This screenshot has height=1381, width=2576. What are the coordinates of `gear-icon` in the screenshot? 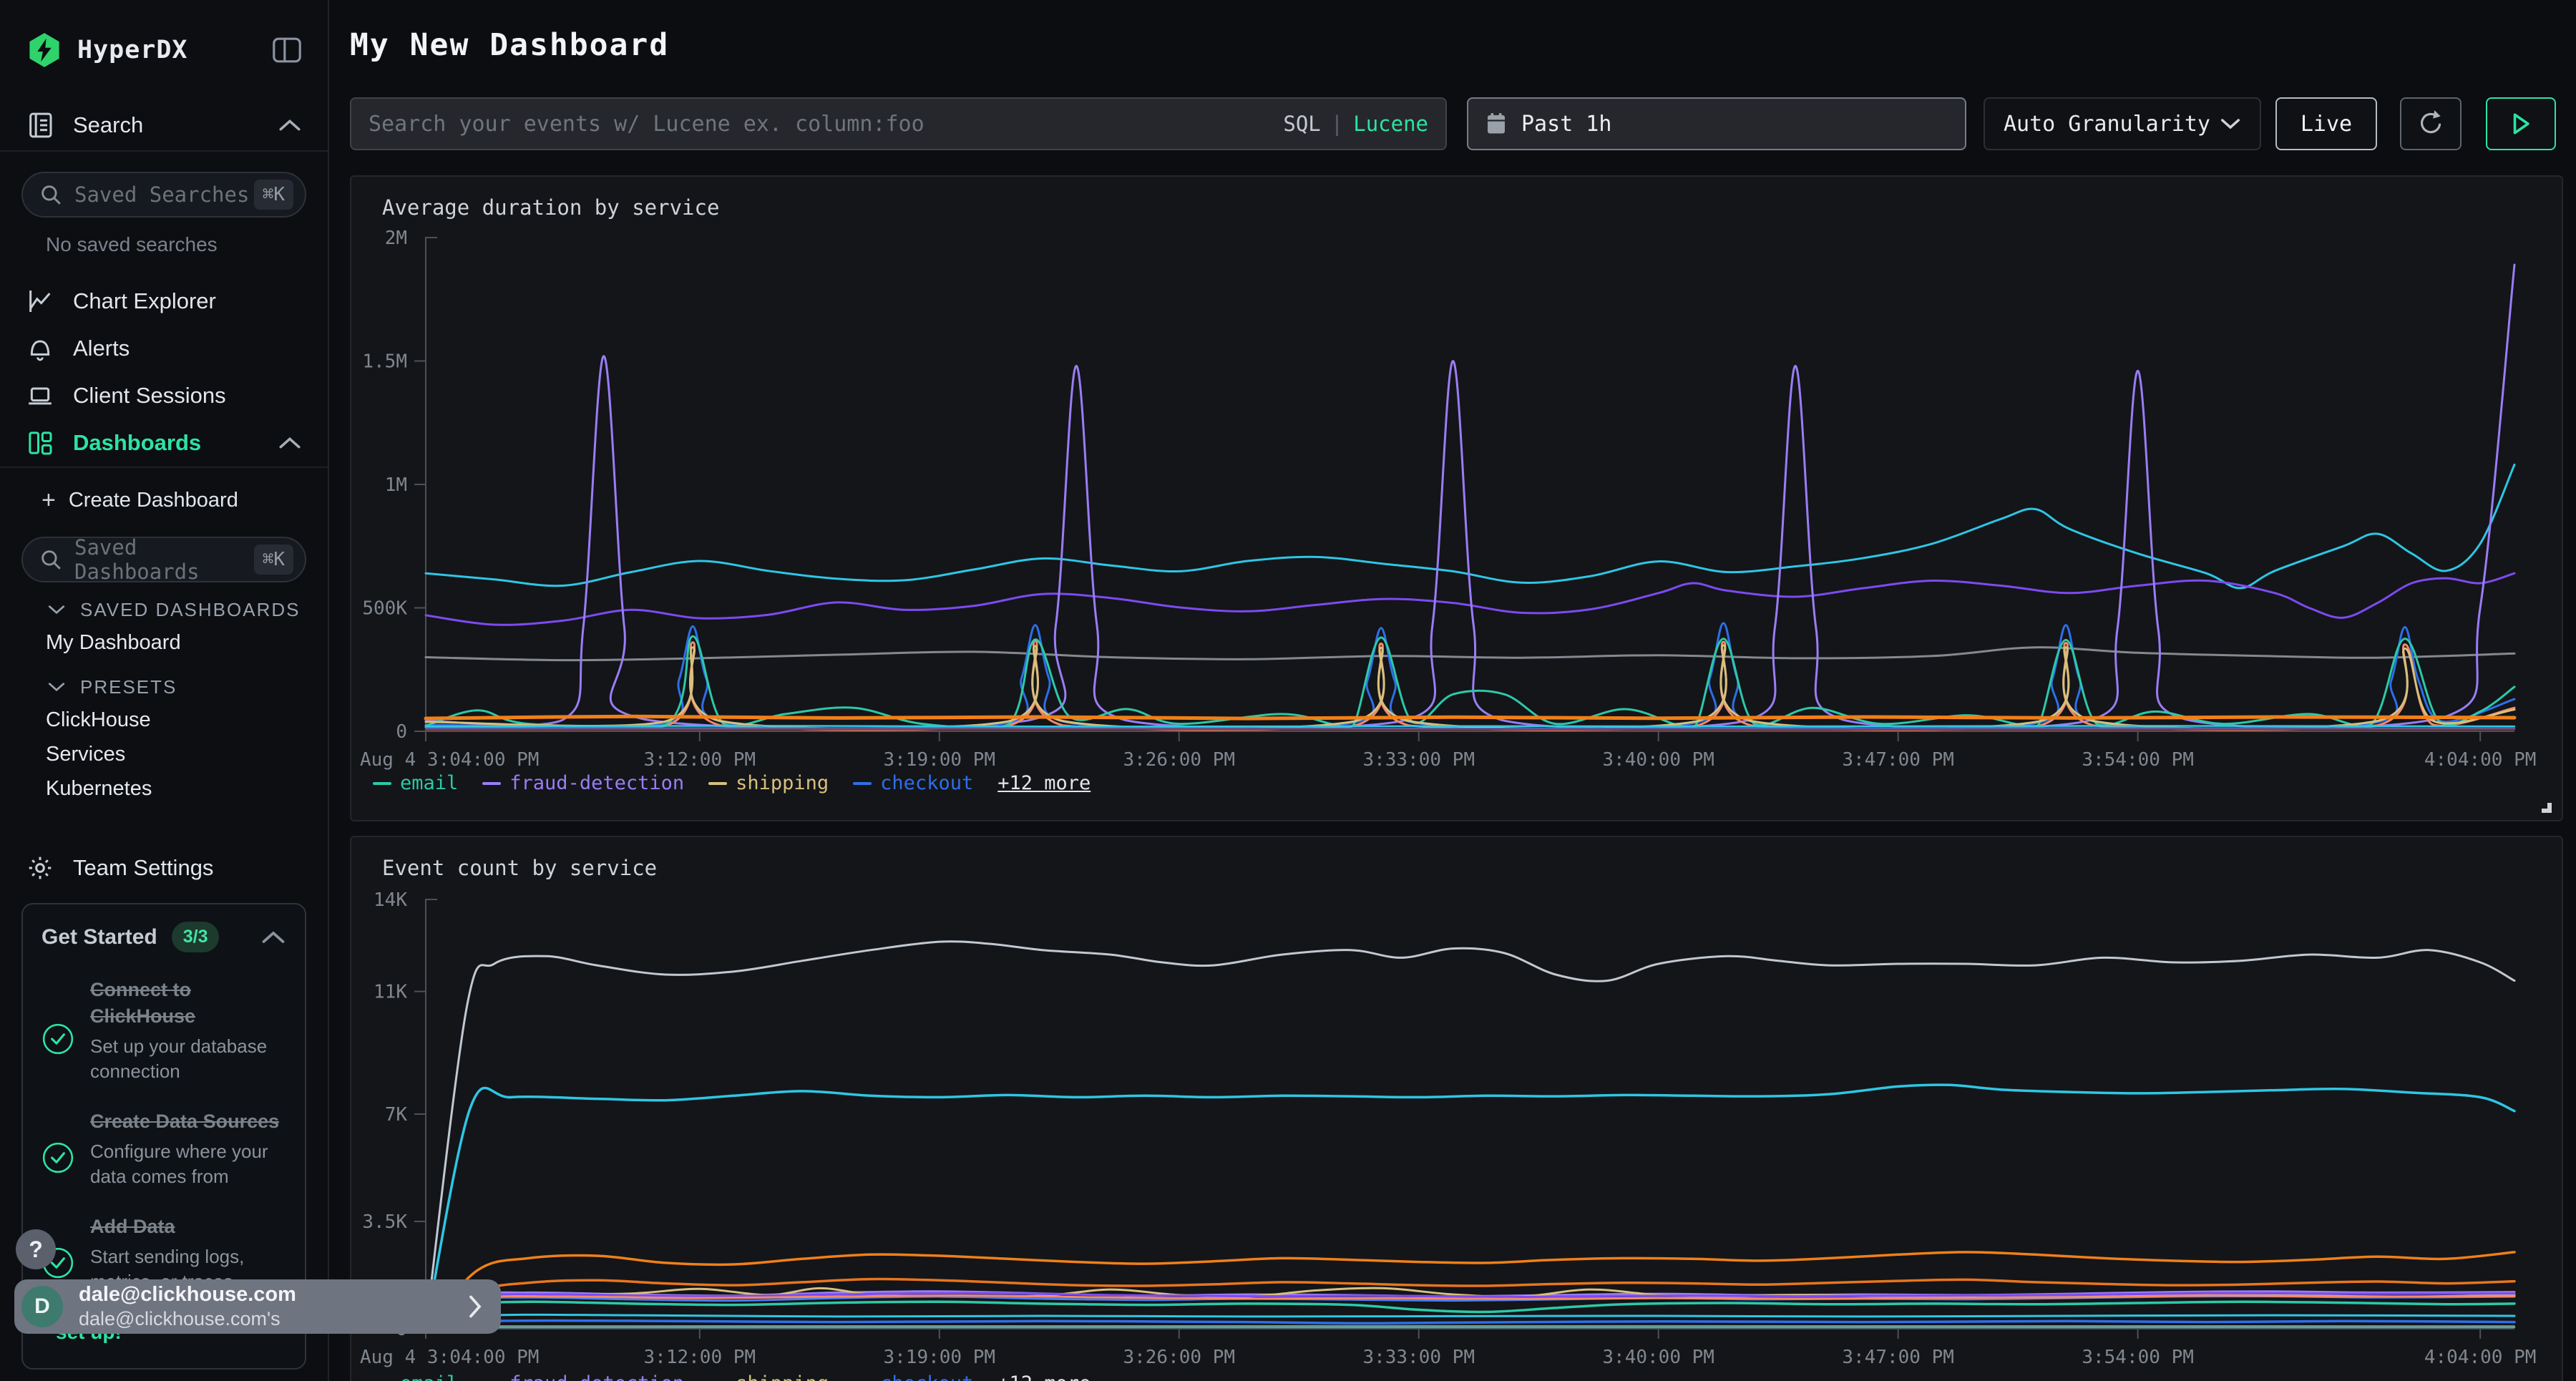 It's located at (40, 868).